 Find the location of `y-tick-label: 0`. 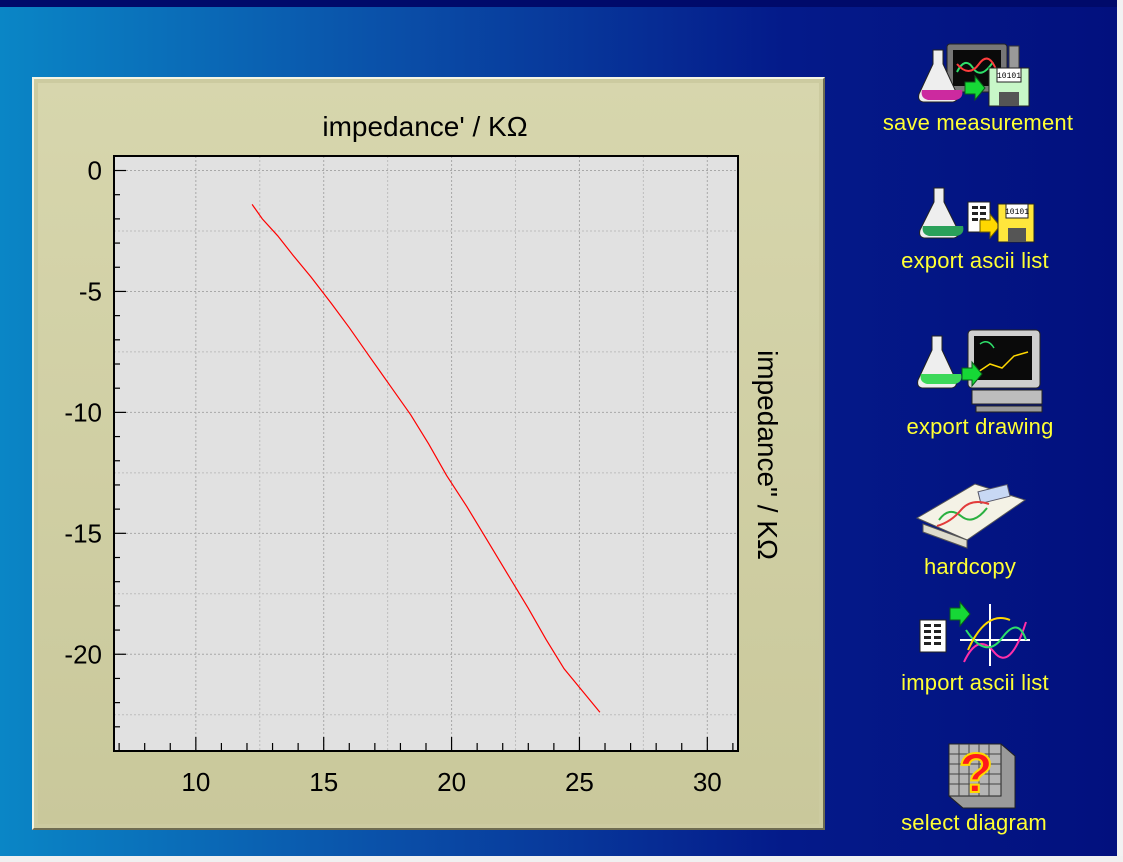

y-tick-label: 0 is located at coordinates (95, 171).